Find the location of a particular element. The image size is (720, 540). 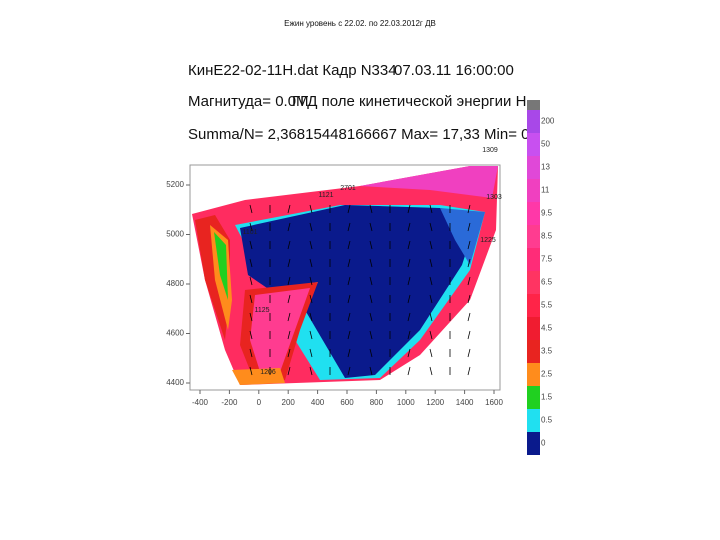

colorbar-label: 9.5 is located at coordinates (547, 213).